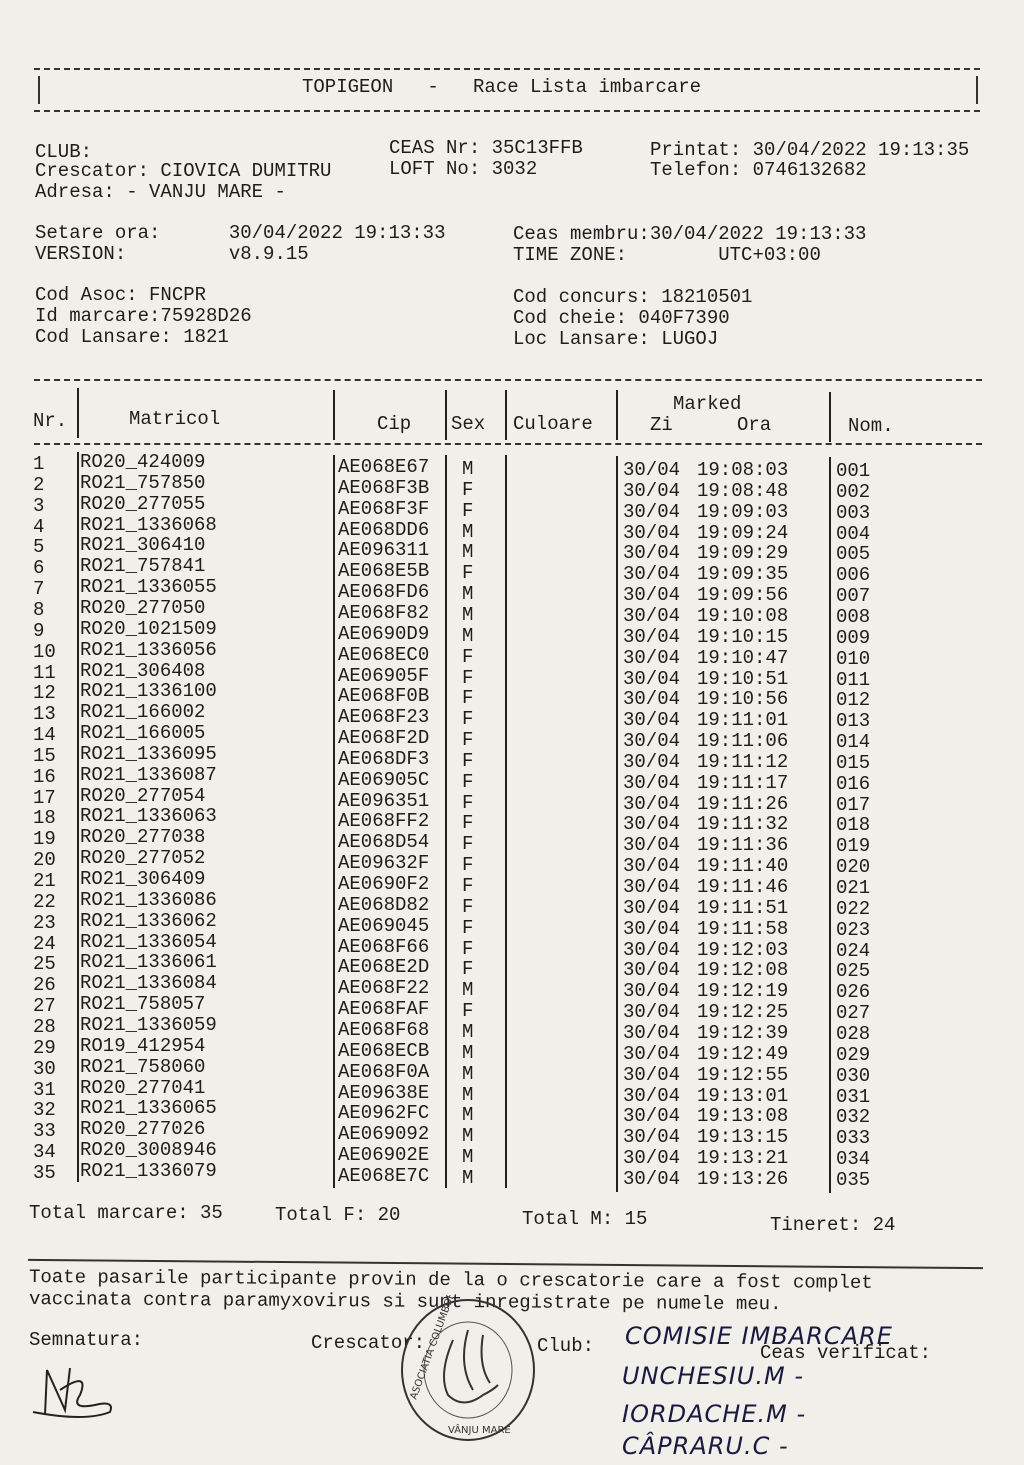 This screenshot has height=1465, width=1024. Describe the element at coordinates (690, 234) in the screenshot. I see `ceas-membru: Ceas membru:30/04/2022 19:13:33` at that location.